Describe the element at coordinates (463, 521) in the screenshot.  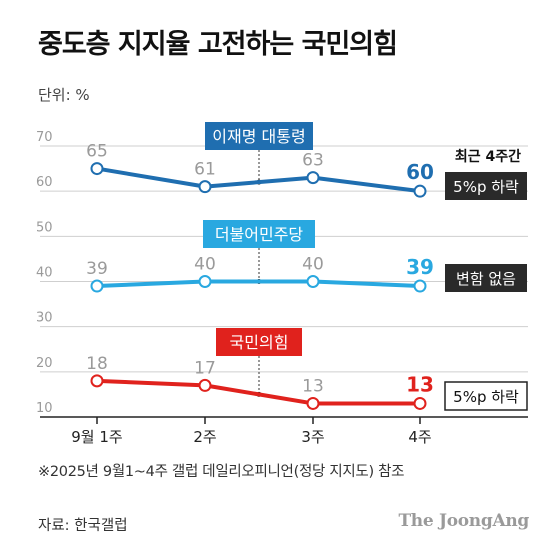
I see `brand-logo: The JoongAng` at that location.